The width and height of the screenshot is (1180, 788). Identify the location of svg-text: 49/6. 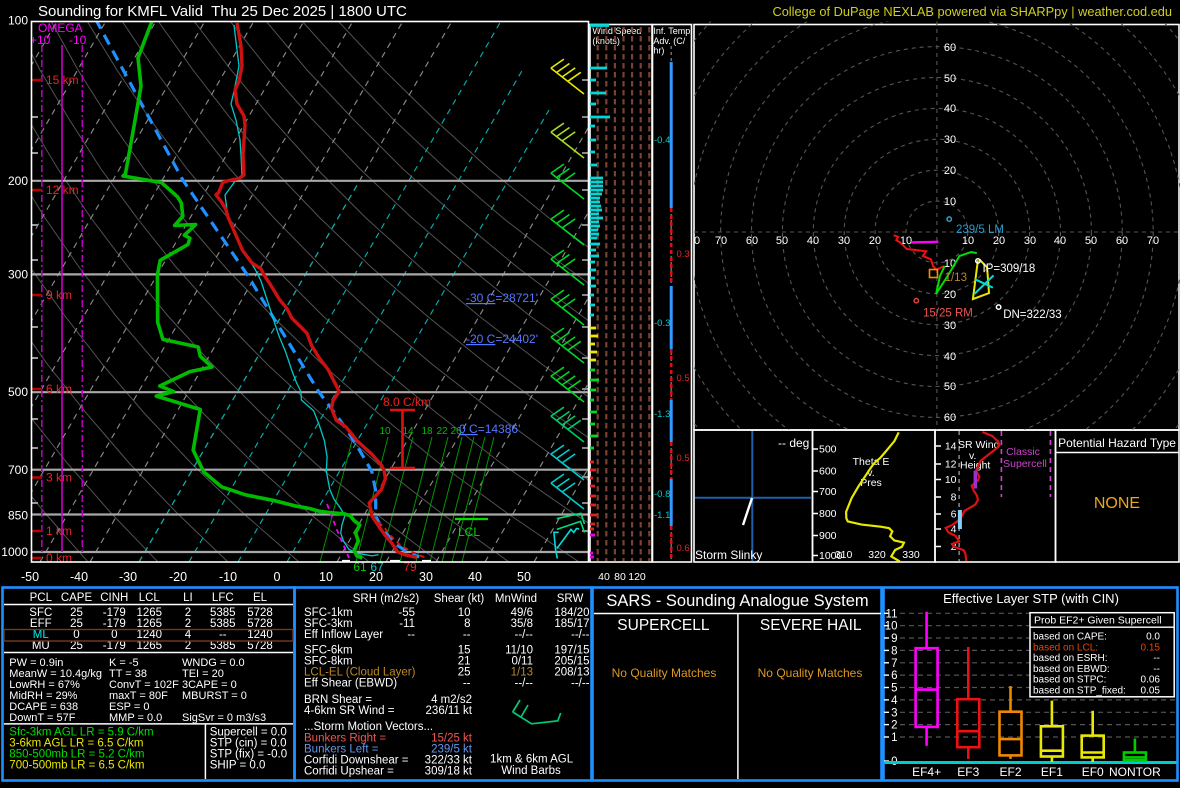
(522, 613).